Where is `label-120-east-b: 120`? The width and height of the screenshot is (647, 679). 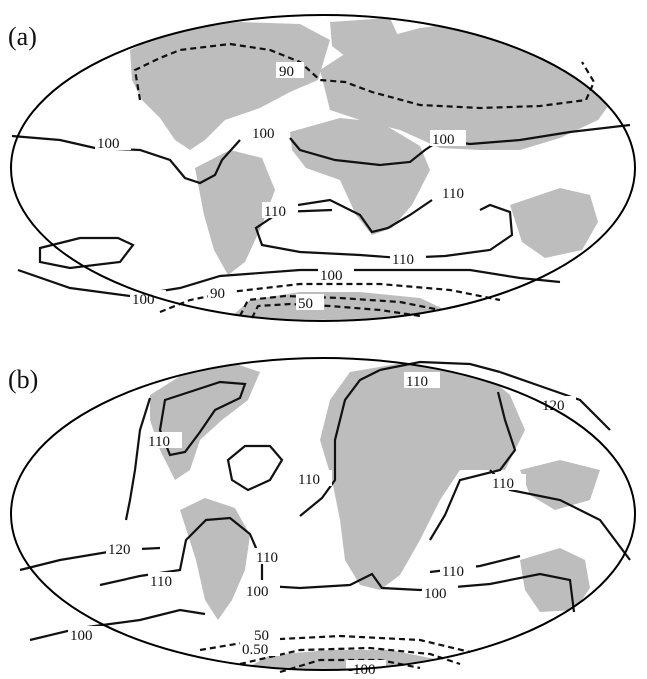
label-120-east-b: 120 is located at coordinates (553, 406).